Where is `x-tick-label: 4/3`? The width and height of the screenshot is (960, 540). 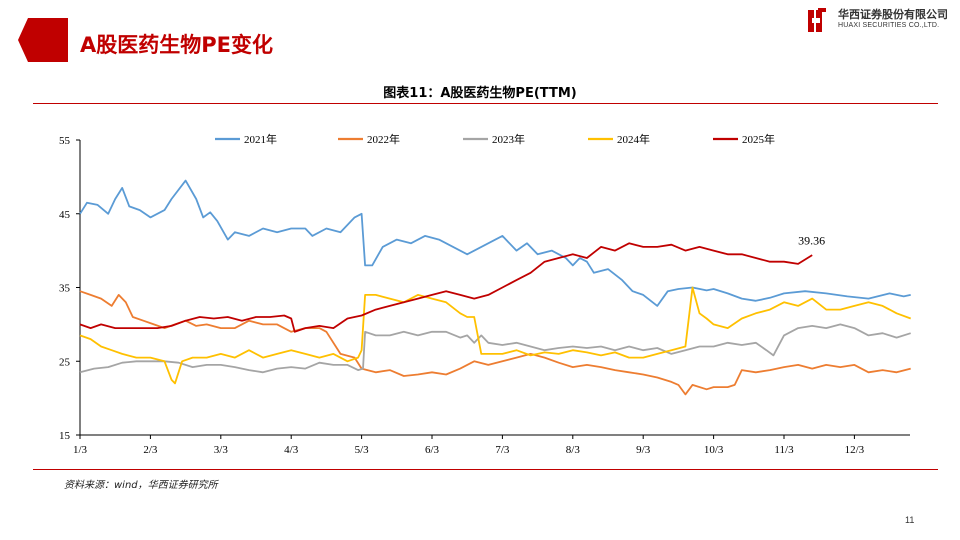
x-tick-label: 4/3 is located at coordinates (291, 450).